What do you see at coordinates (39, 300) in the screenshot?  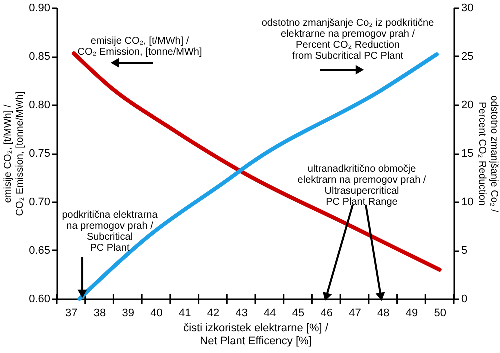 I see `y-tick-label: 0.60` at bounding box center [39, 300].